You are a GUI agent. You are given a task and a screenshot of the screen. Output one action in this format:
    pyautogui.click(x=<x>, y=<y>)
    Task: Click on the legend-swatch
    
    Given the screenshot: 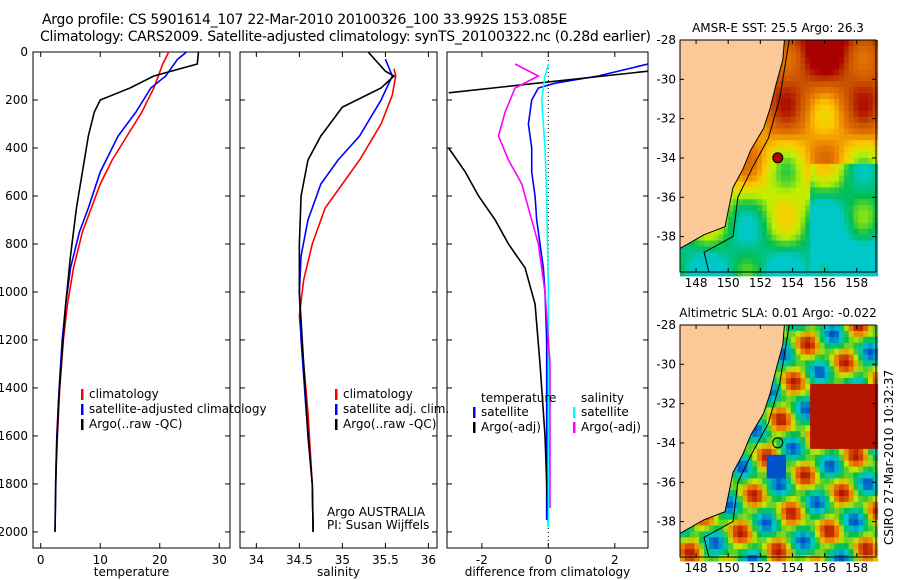 What is the action you would take?
    pyautogui.click(x=574, y=427)
    